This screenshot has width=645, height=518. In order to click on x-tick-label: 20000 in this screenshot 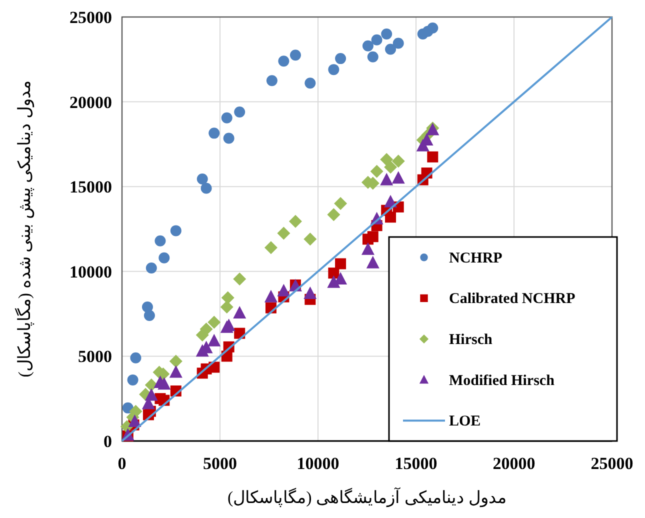, I will do `click(514, 463)`.